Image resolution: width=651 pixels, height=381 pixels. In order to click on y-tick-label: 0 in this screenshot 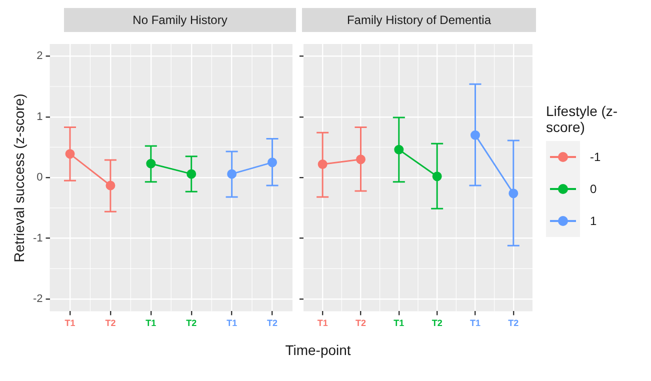, I will do `click(39, 178)`.